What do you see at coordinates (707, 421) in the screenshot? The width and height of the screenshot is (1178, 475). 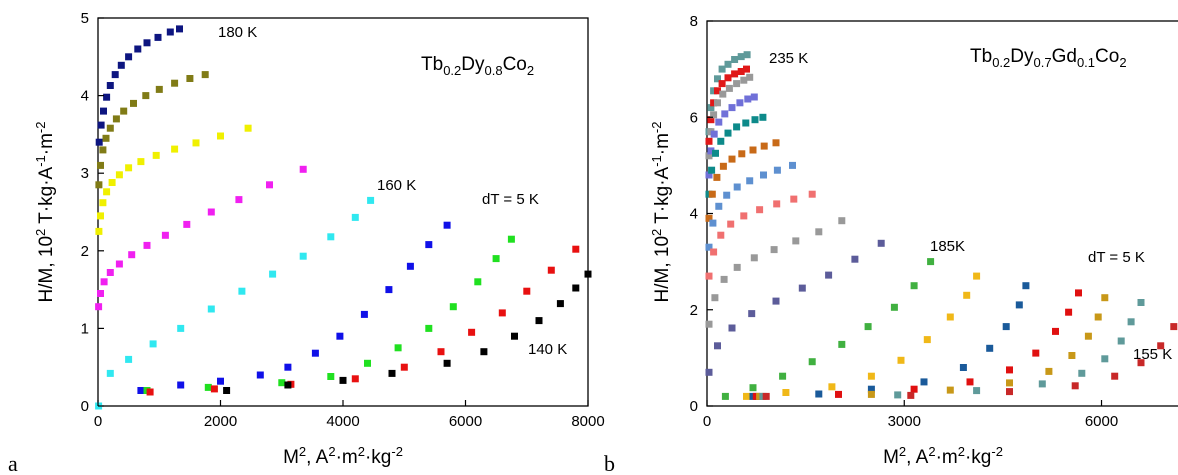 I see `x-tick-label: 0` at bounding box center [707, 421].